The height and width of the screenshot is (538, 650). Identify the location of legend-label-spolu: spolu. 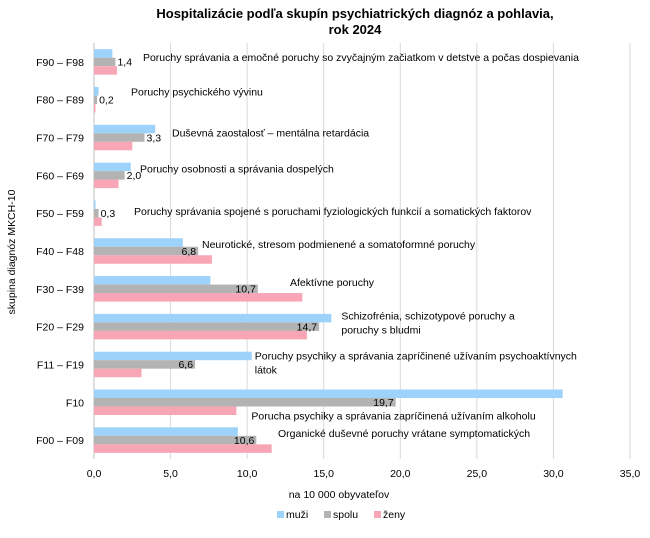
(345, 515).